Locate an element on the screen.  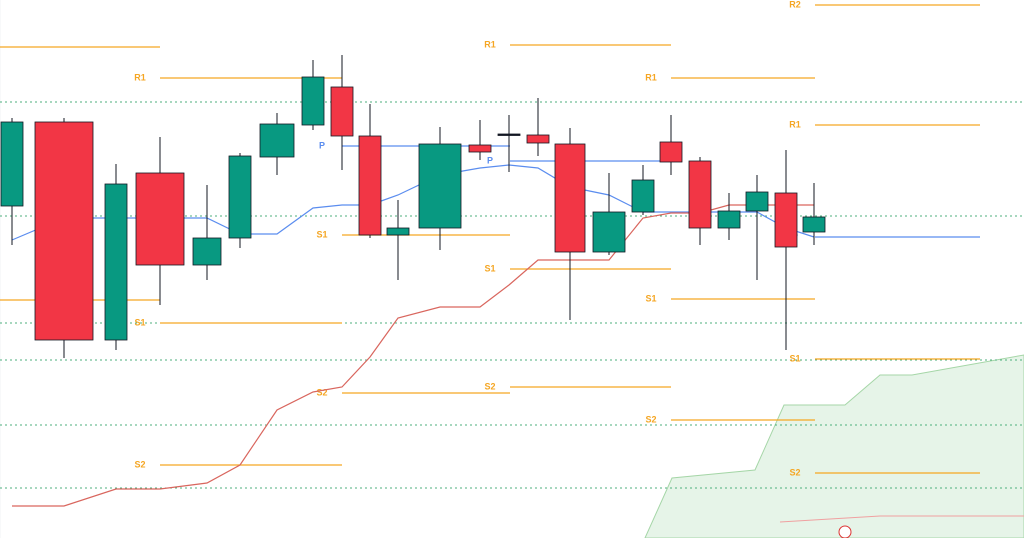
pivot-label: R2 is located at coordinates (795, 4).